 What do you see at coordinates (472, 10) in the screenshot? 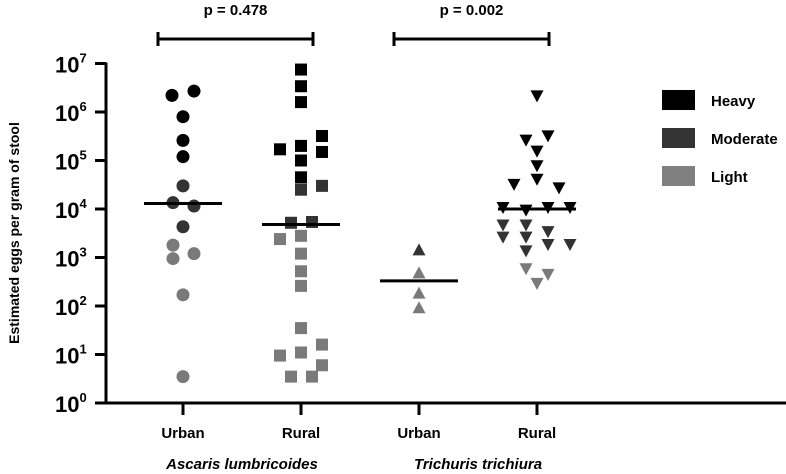
I see `p-value-label: p = 0.002` at bounding box center [472, 10].